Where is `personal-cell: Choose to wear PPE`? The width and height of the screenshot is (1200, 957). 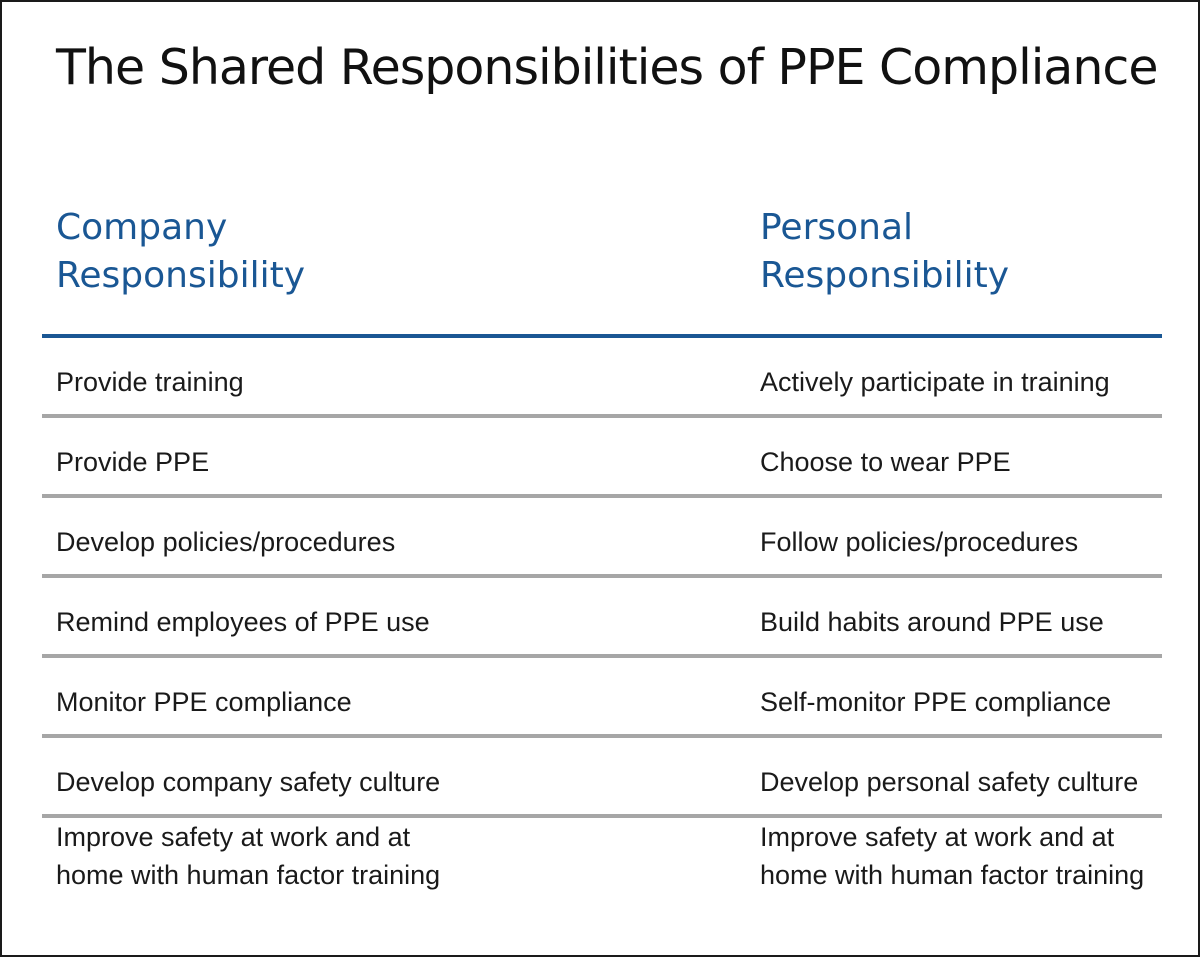
personal-cell: Choose to wear PPE is located at coordinates (885, 462).